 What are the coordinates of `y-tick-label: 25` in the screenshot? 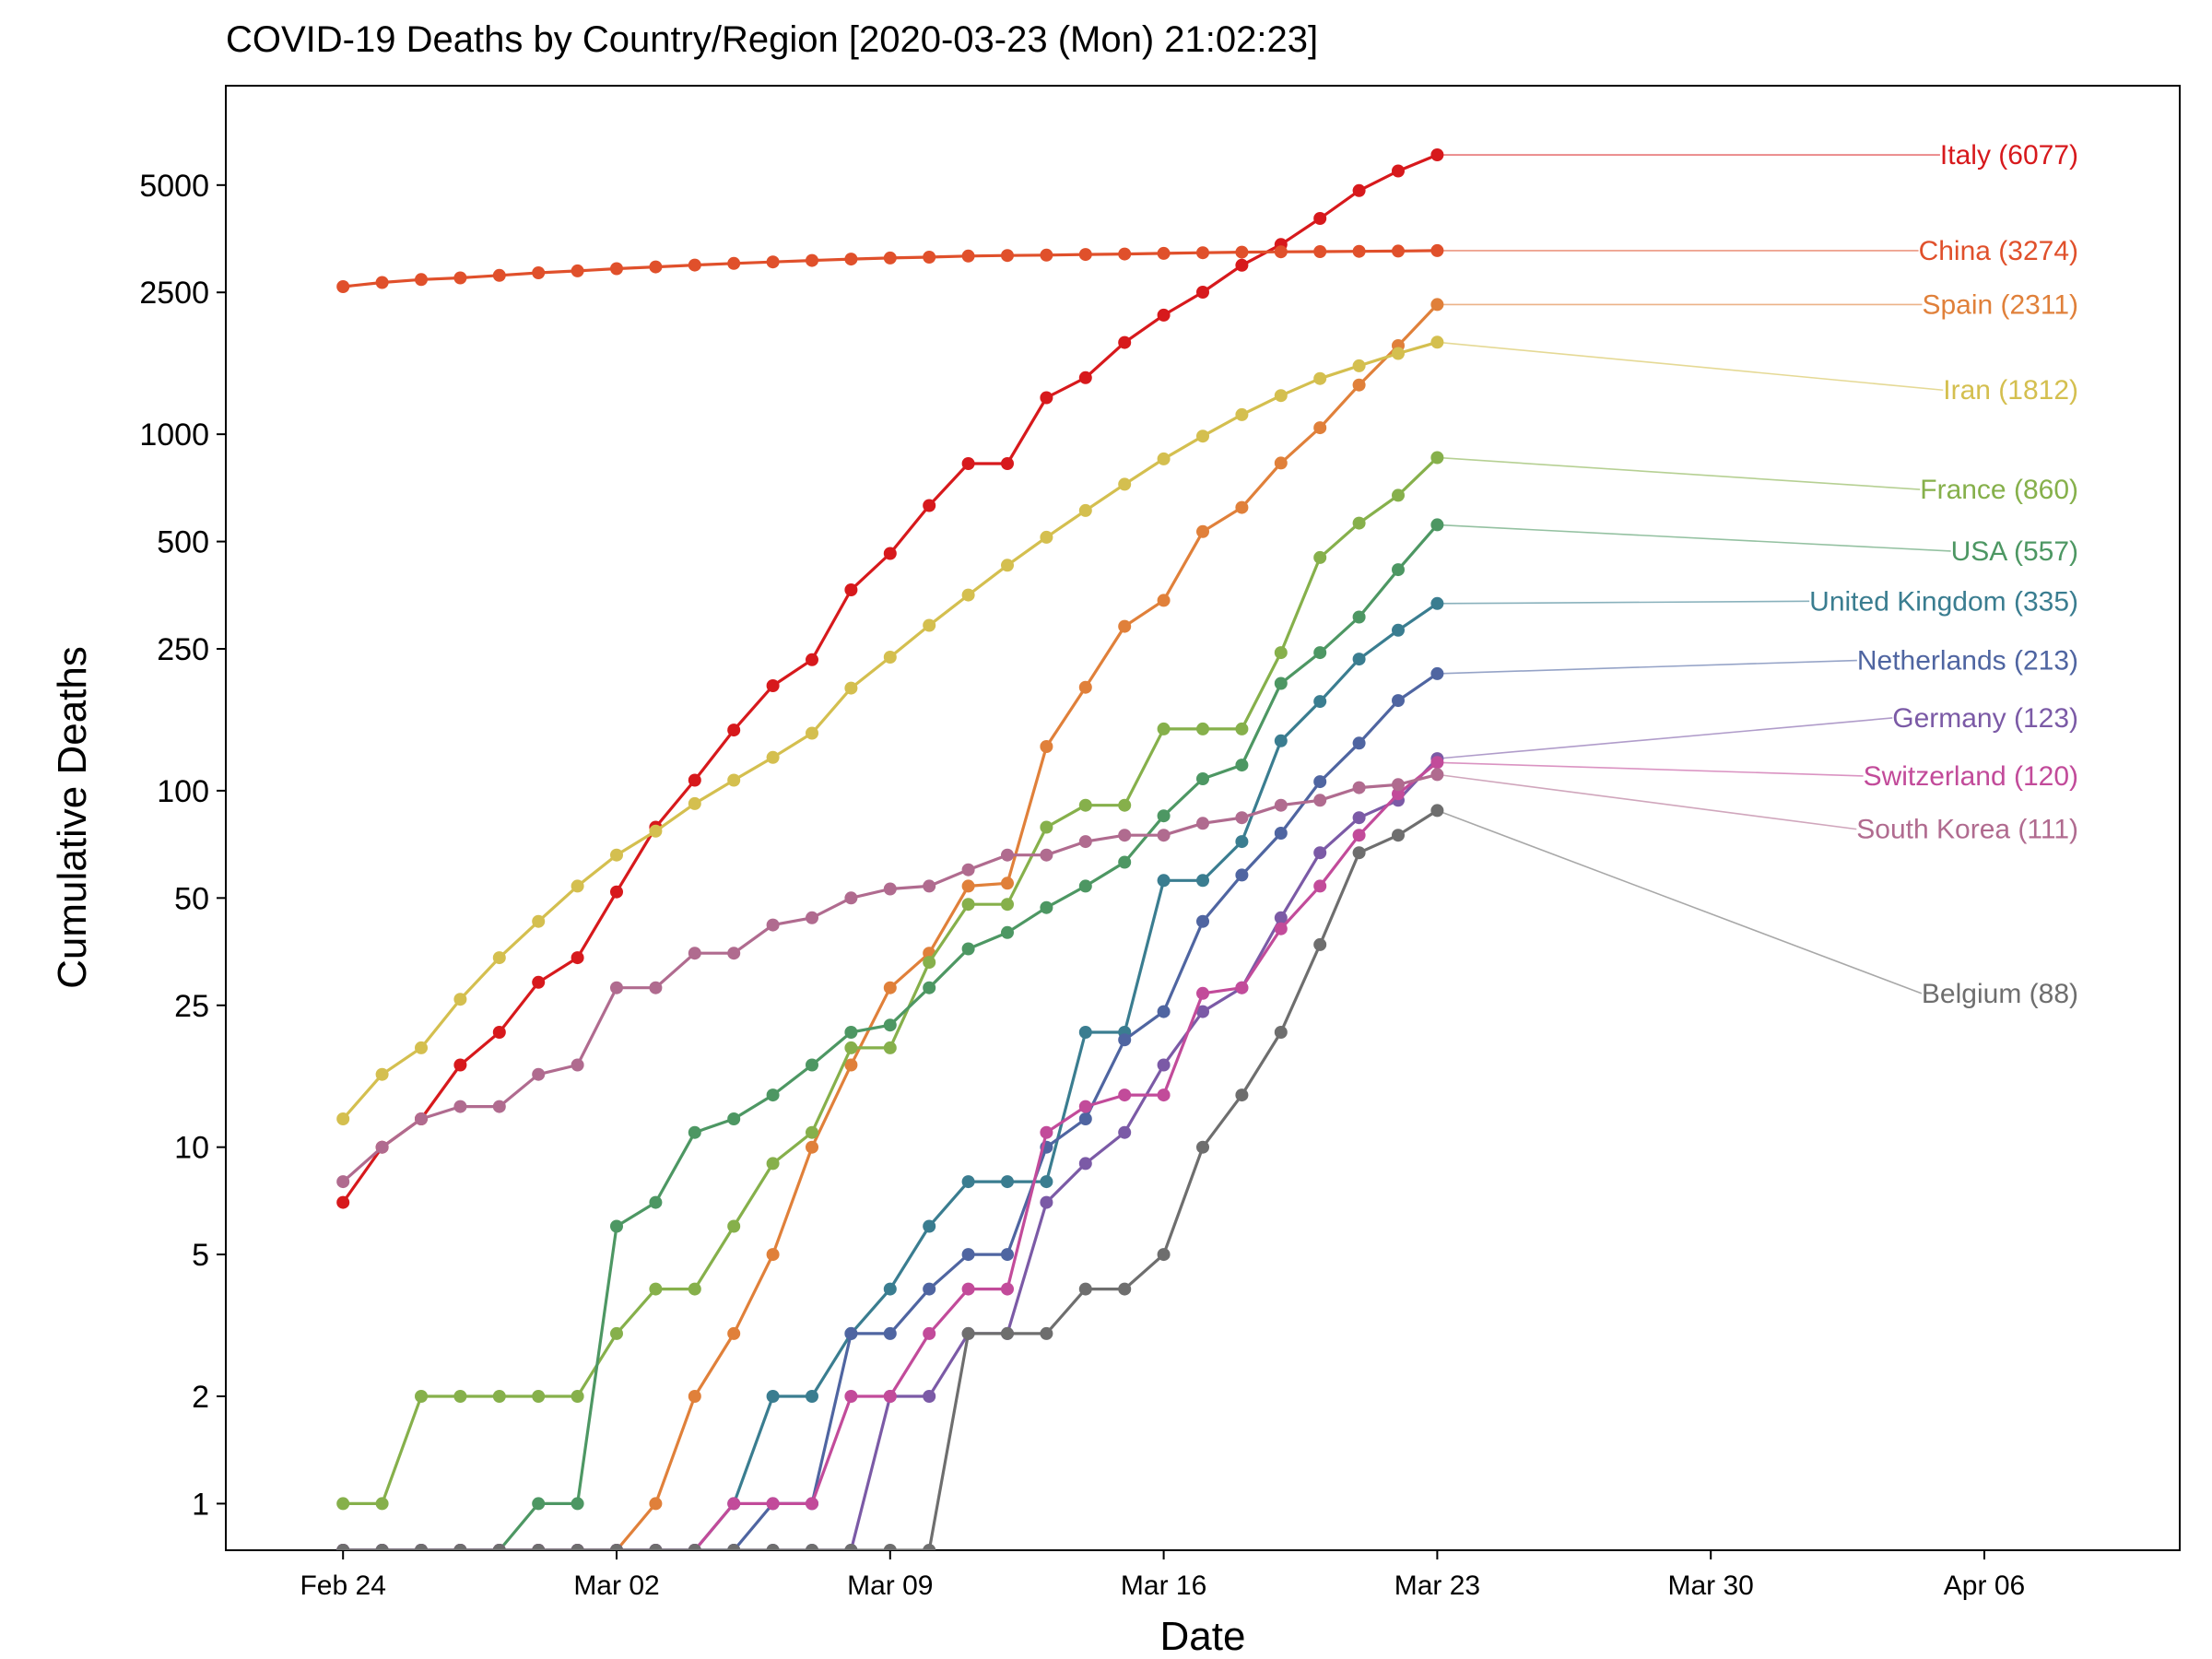 It's located at (191, 1006).